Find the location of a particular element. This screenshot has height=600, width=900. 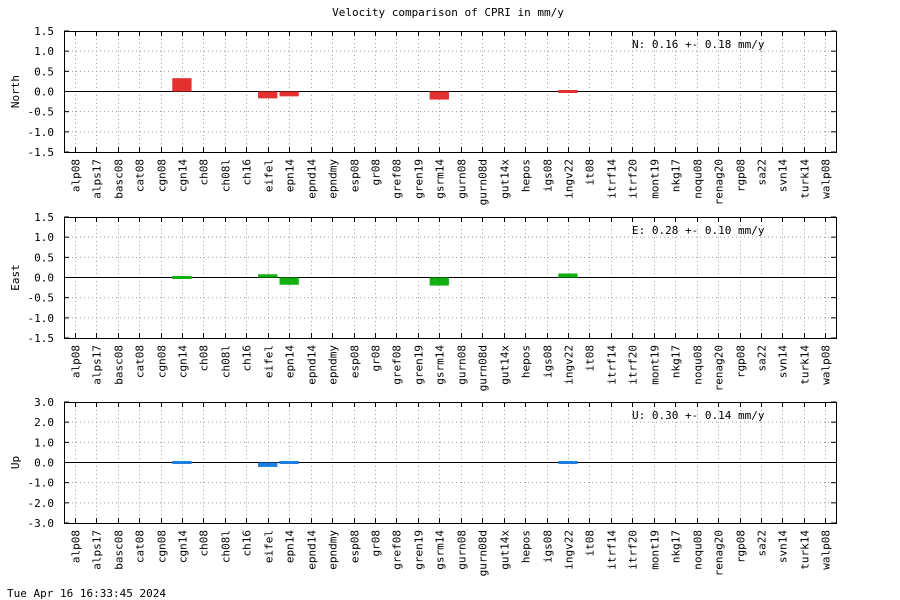

xtick-label-up-itrf14: itrf14 is located at coordinates (612, 550).